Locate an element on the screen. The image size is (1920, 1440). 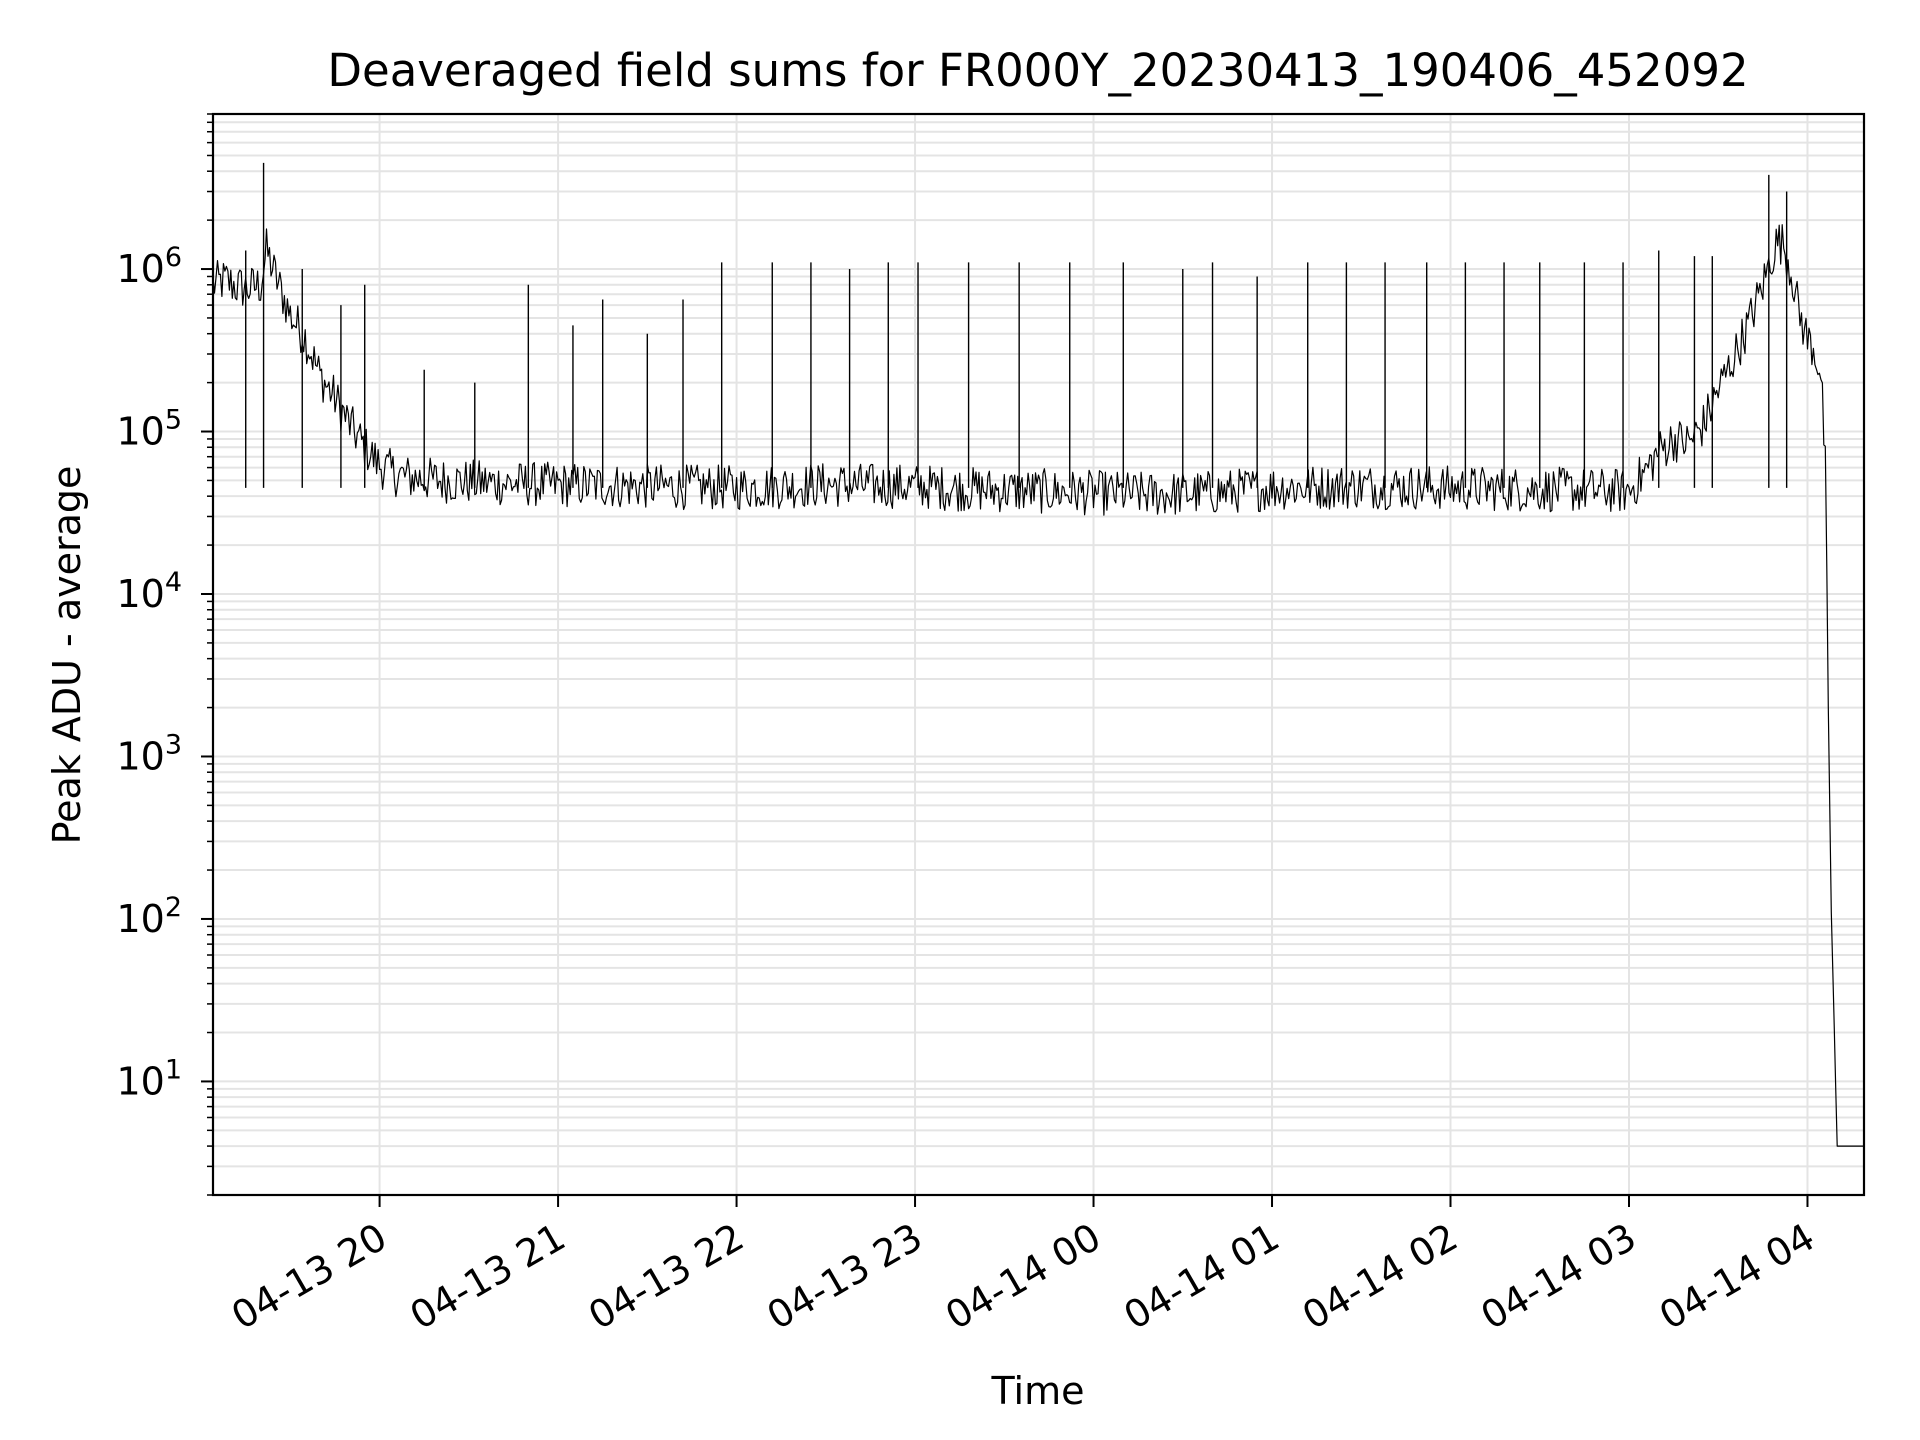
x-axis-label: Time is located at coordinates (1038, 1391).